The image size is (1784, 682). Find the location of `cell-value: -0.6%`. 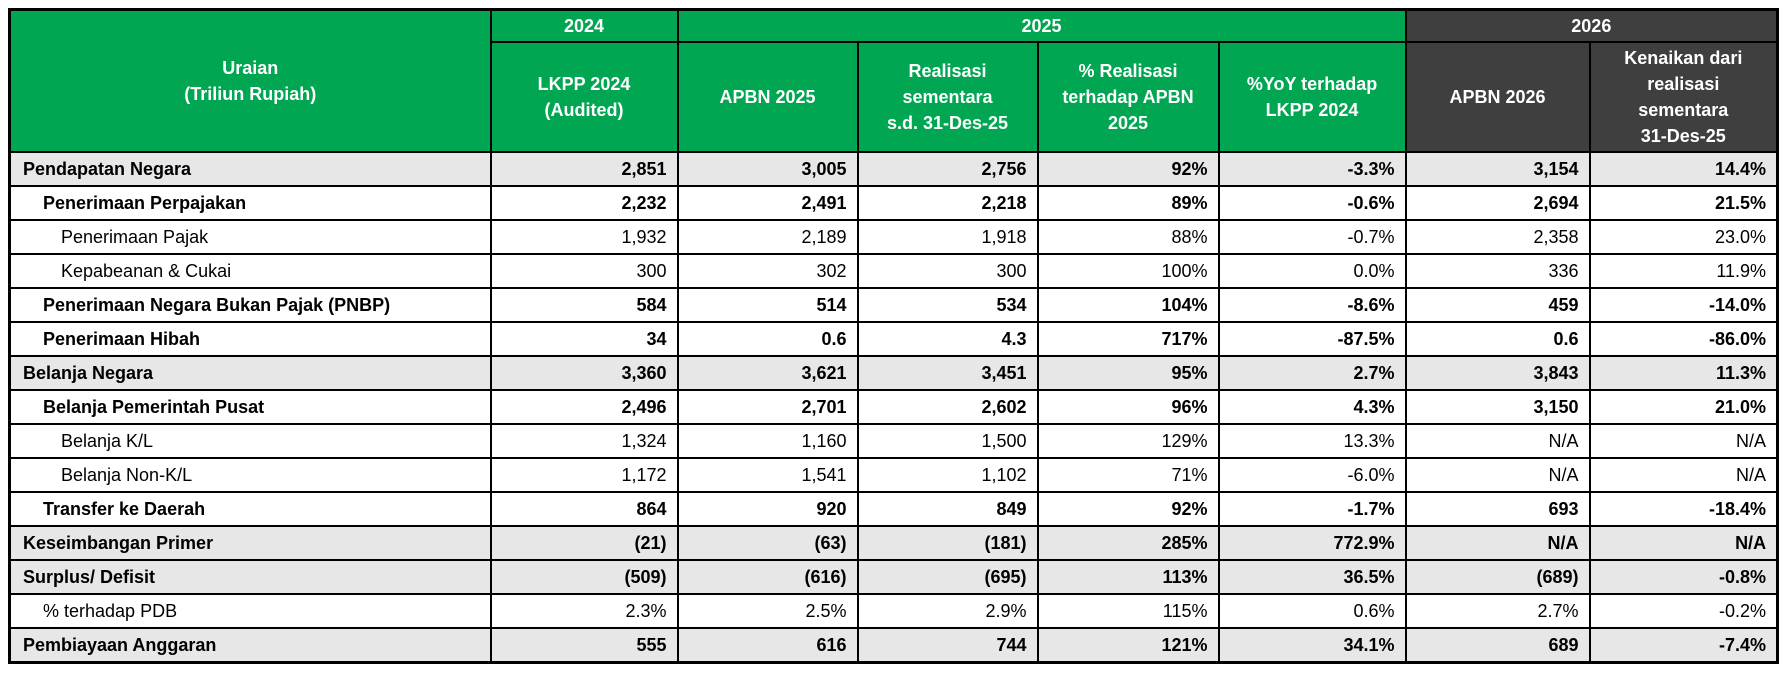

cell-value: -0.6% is located at coordinates (1312, 203).